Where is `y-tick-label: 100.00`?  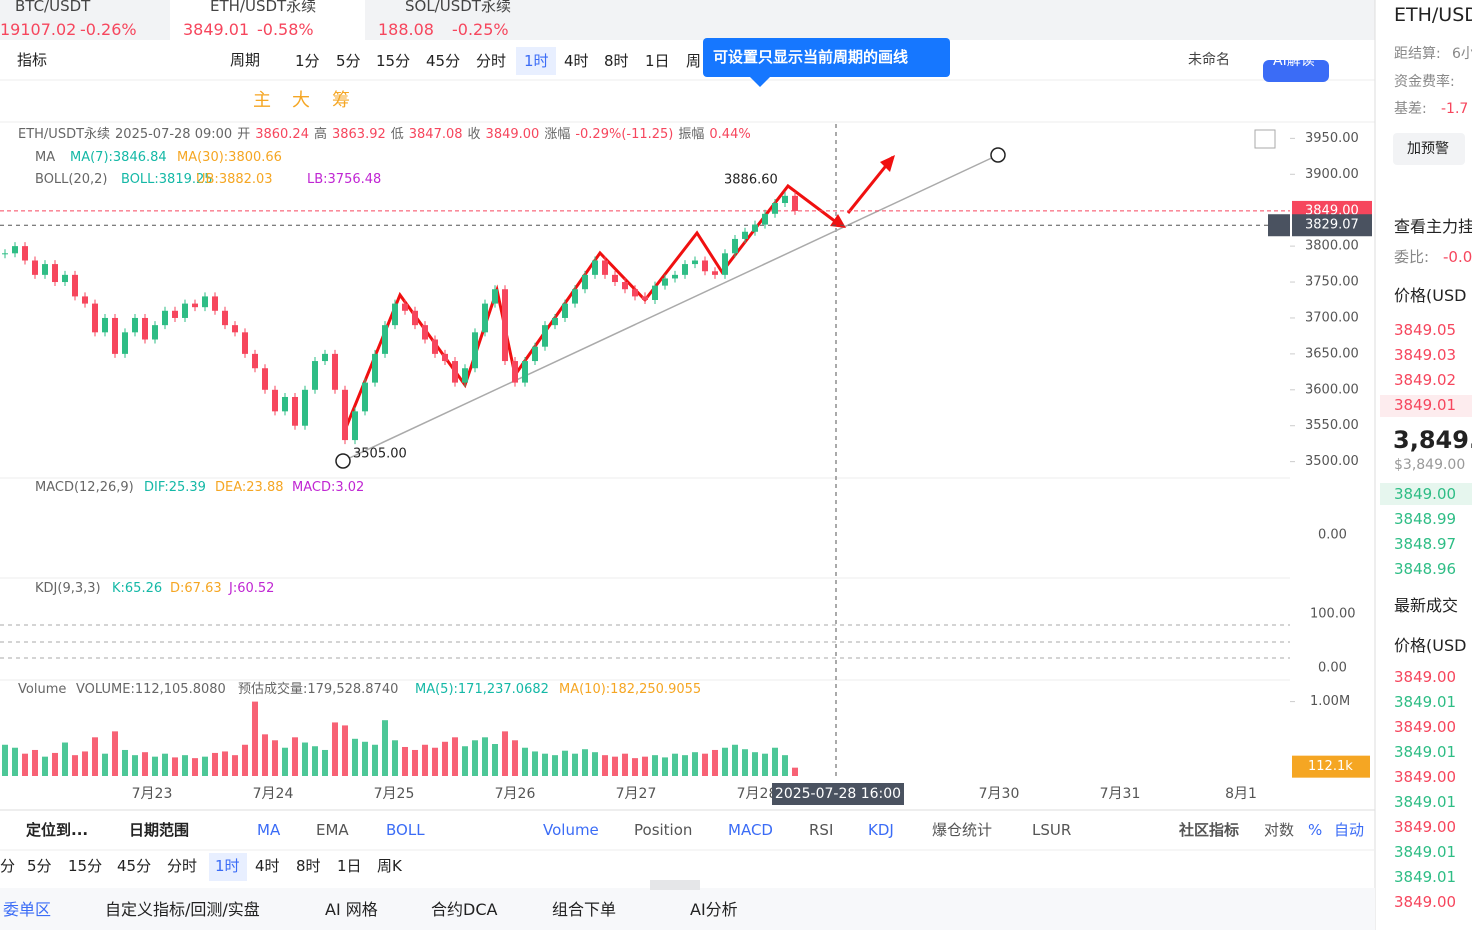
y-tick-label: 100.00 is located at coordinates (1333, 614).